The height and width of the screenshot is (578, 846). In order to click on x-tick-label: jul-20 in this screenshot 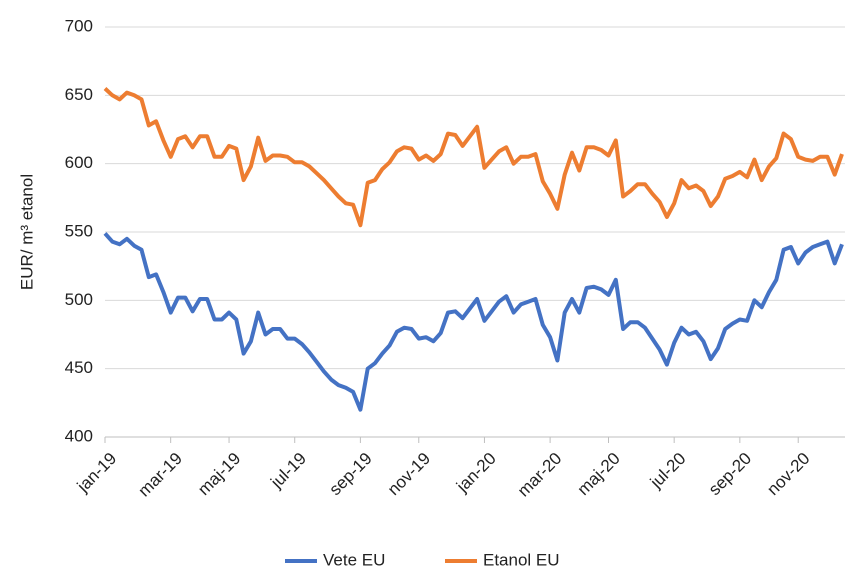, I will do `click(668, 471)`.